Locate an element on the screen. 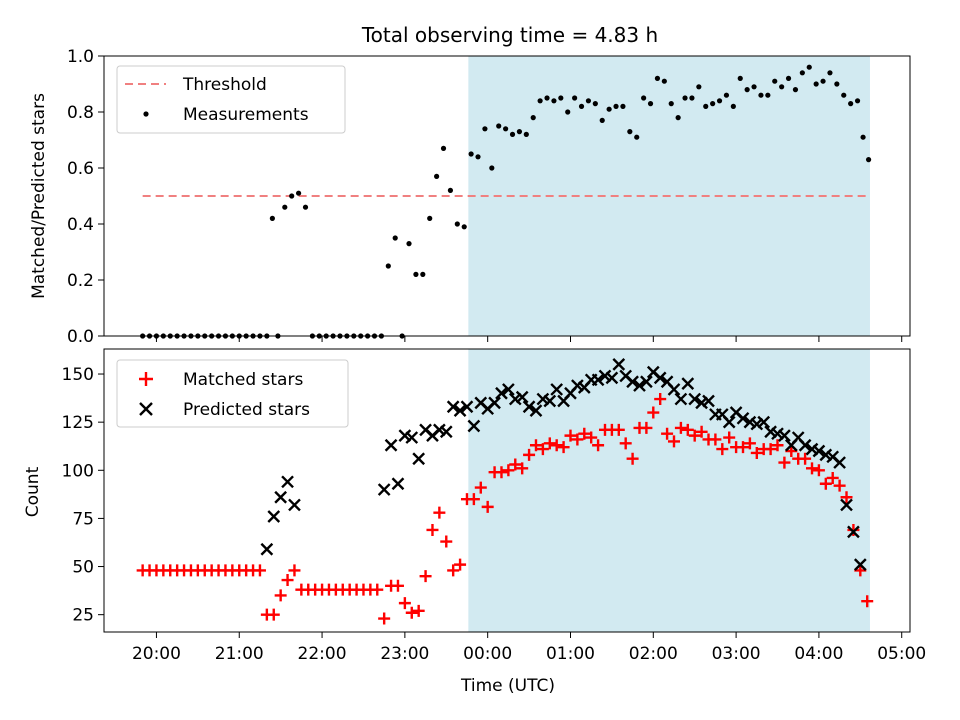  x-tick-label: 05:00 is located at coordinates (901, 654).